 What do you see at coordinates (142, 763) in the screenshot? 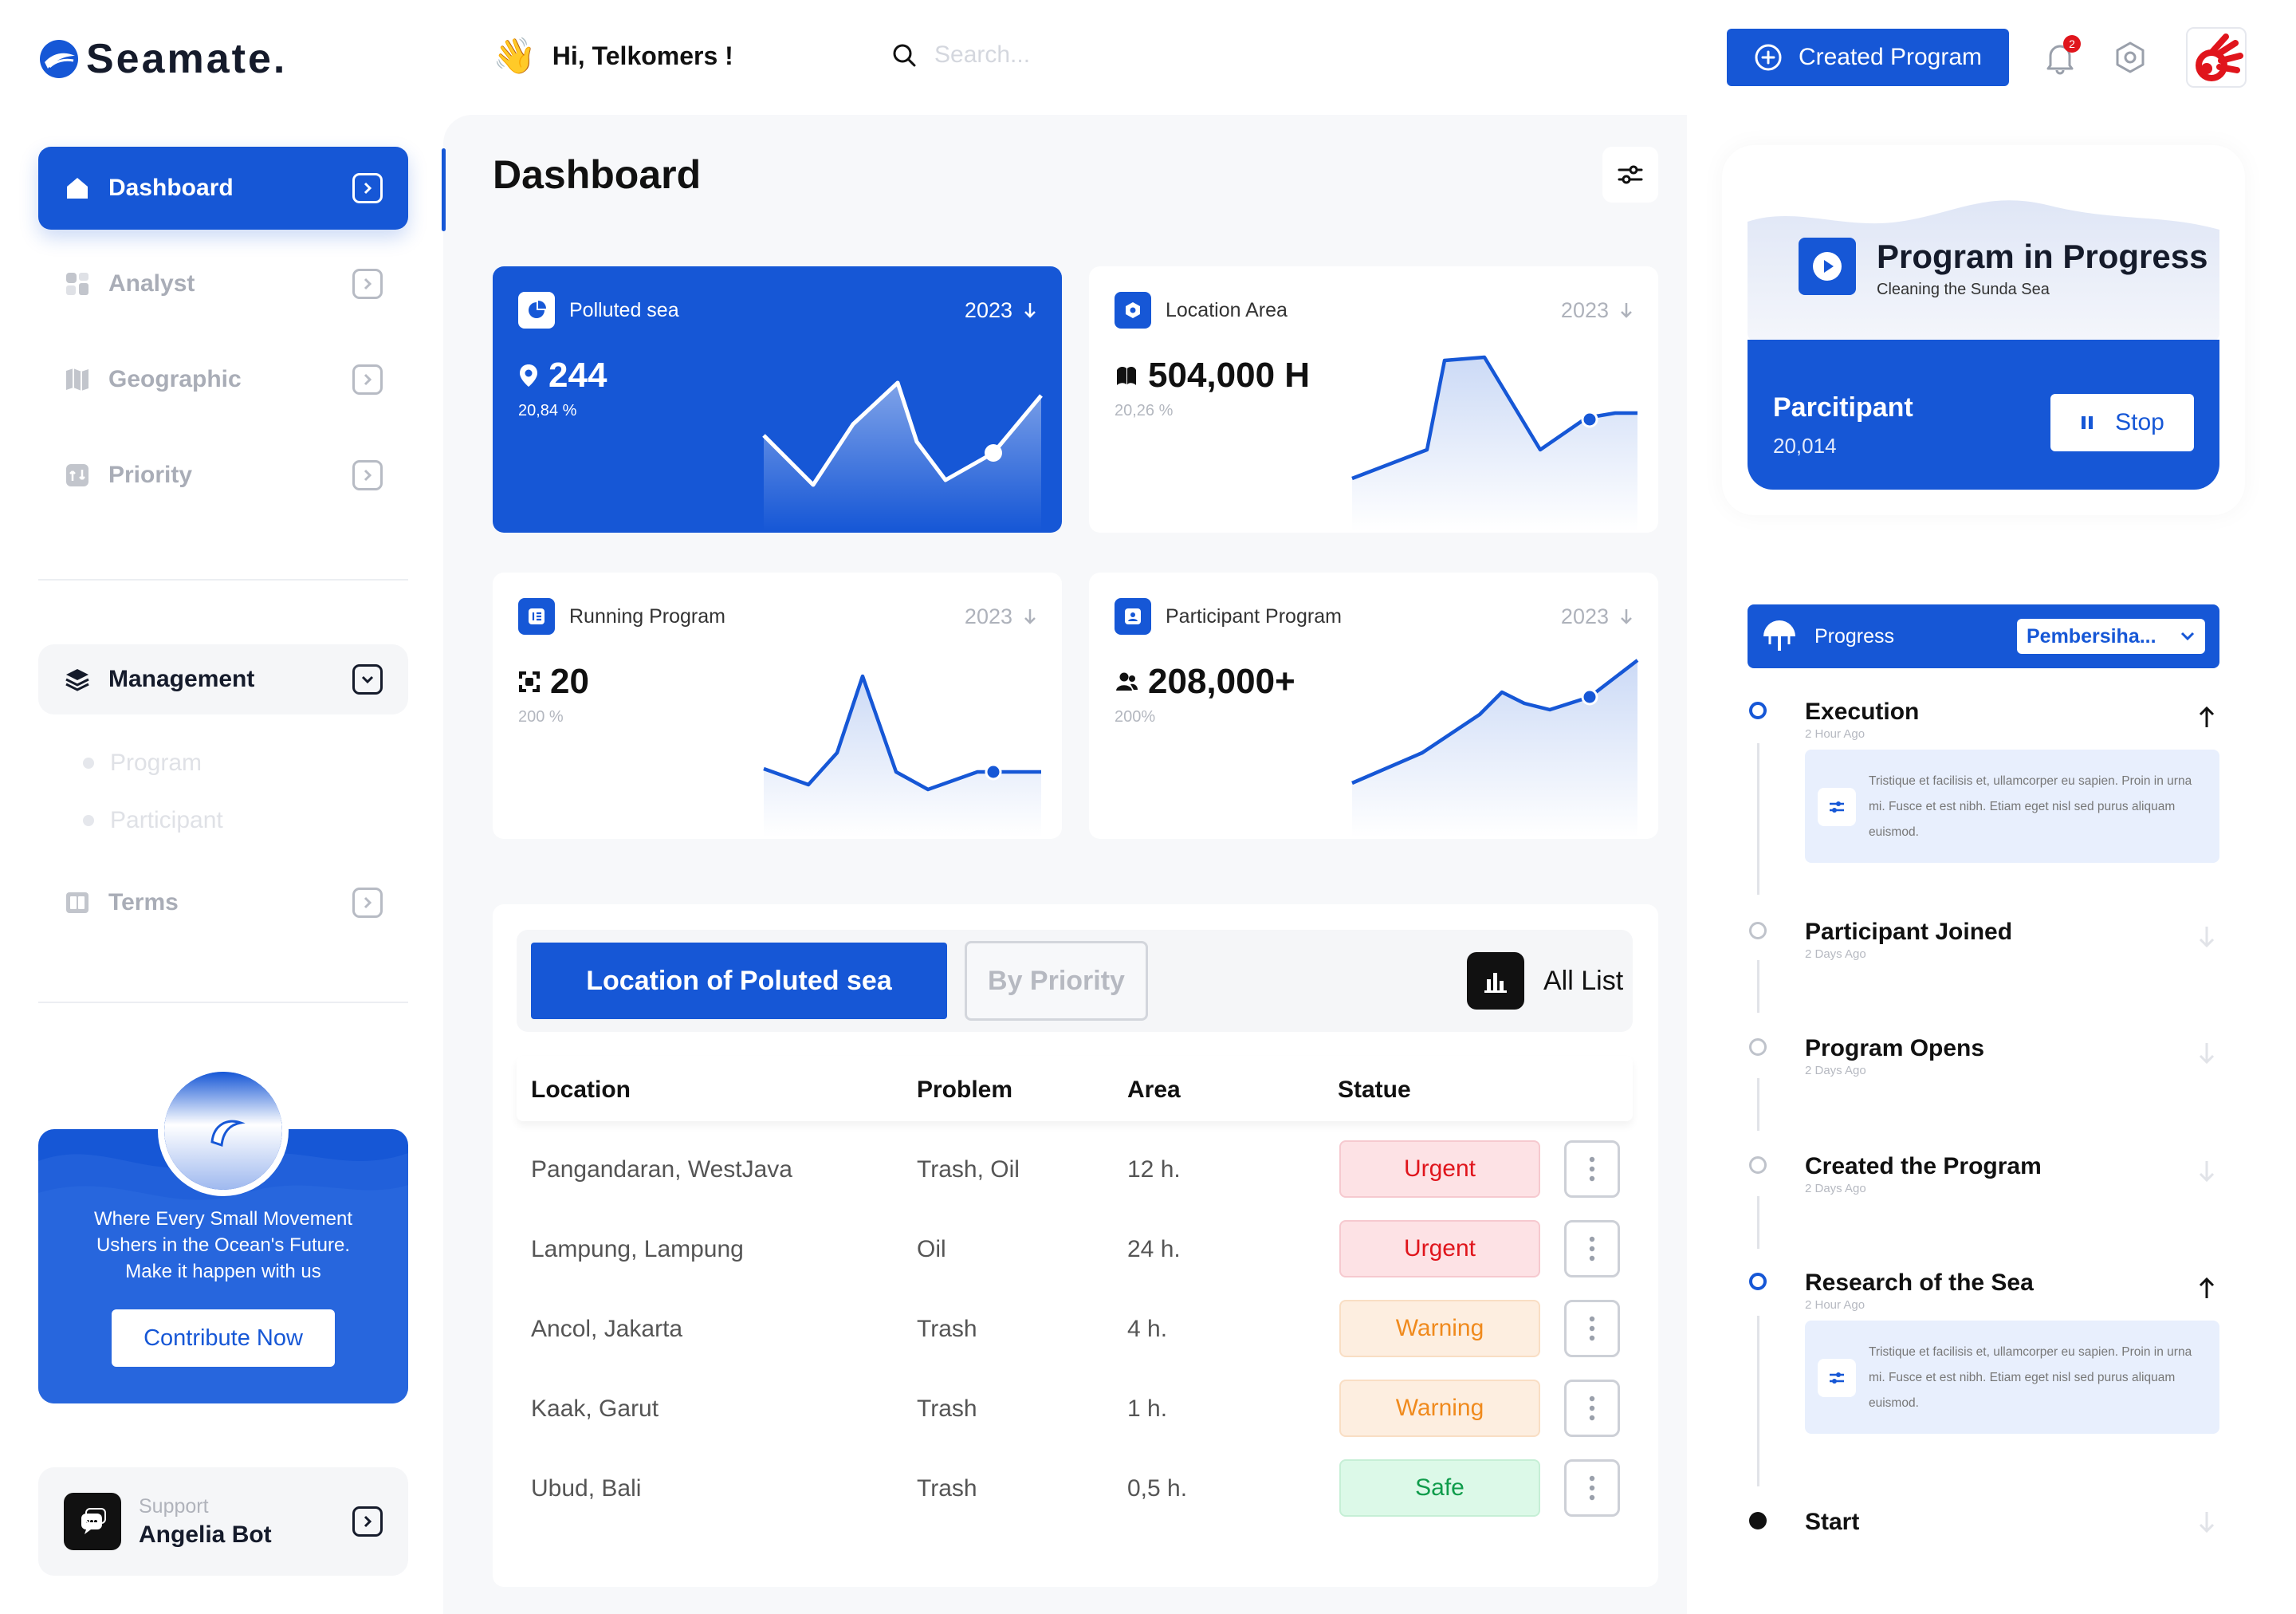
I see `sidebar-subitem-program: Program` at bounding box center [142, 763].